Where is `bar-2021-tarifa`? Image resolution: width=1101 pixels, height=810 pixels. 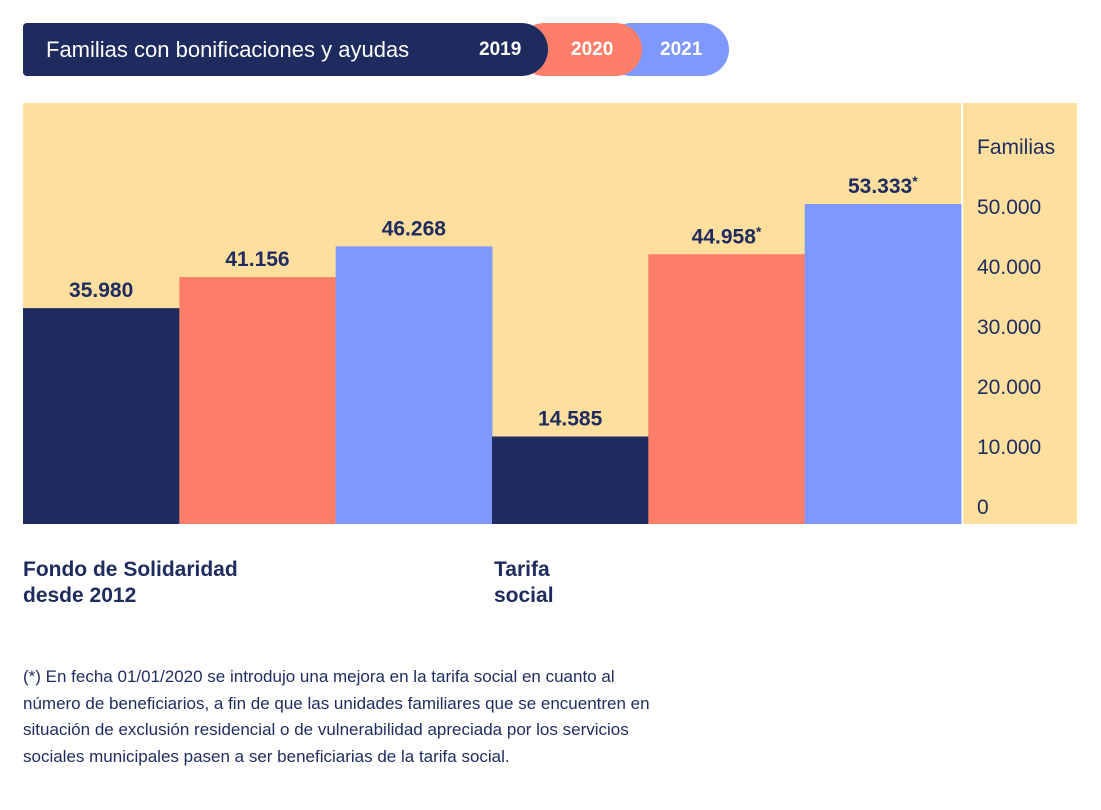 bar-2021-tarifa is located at coordinates (883, 364).